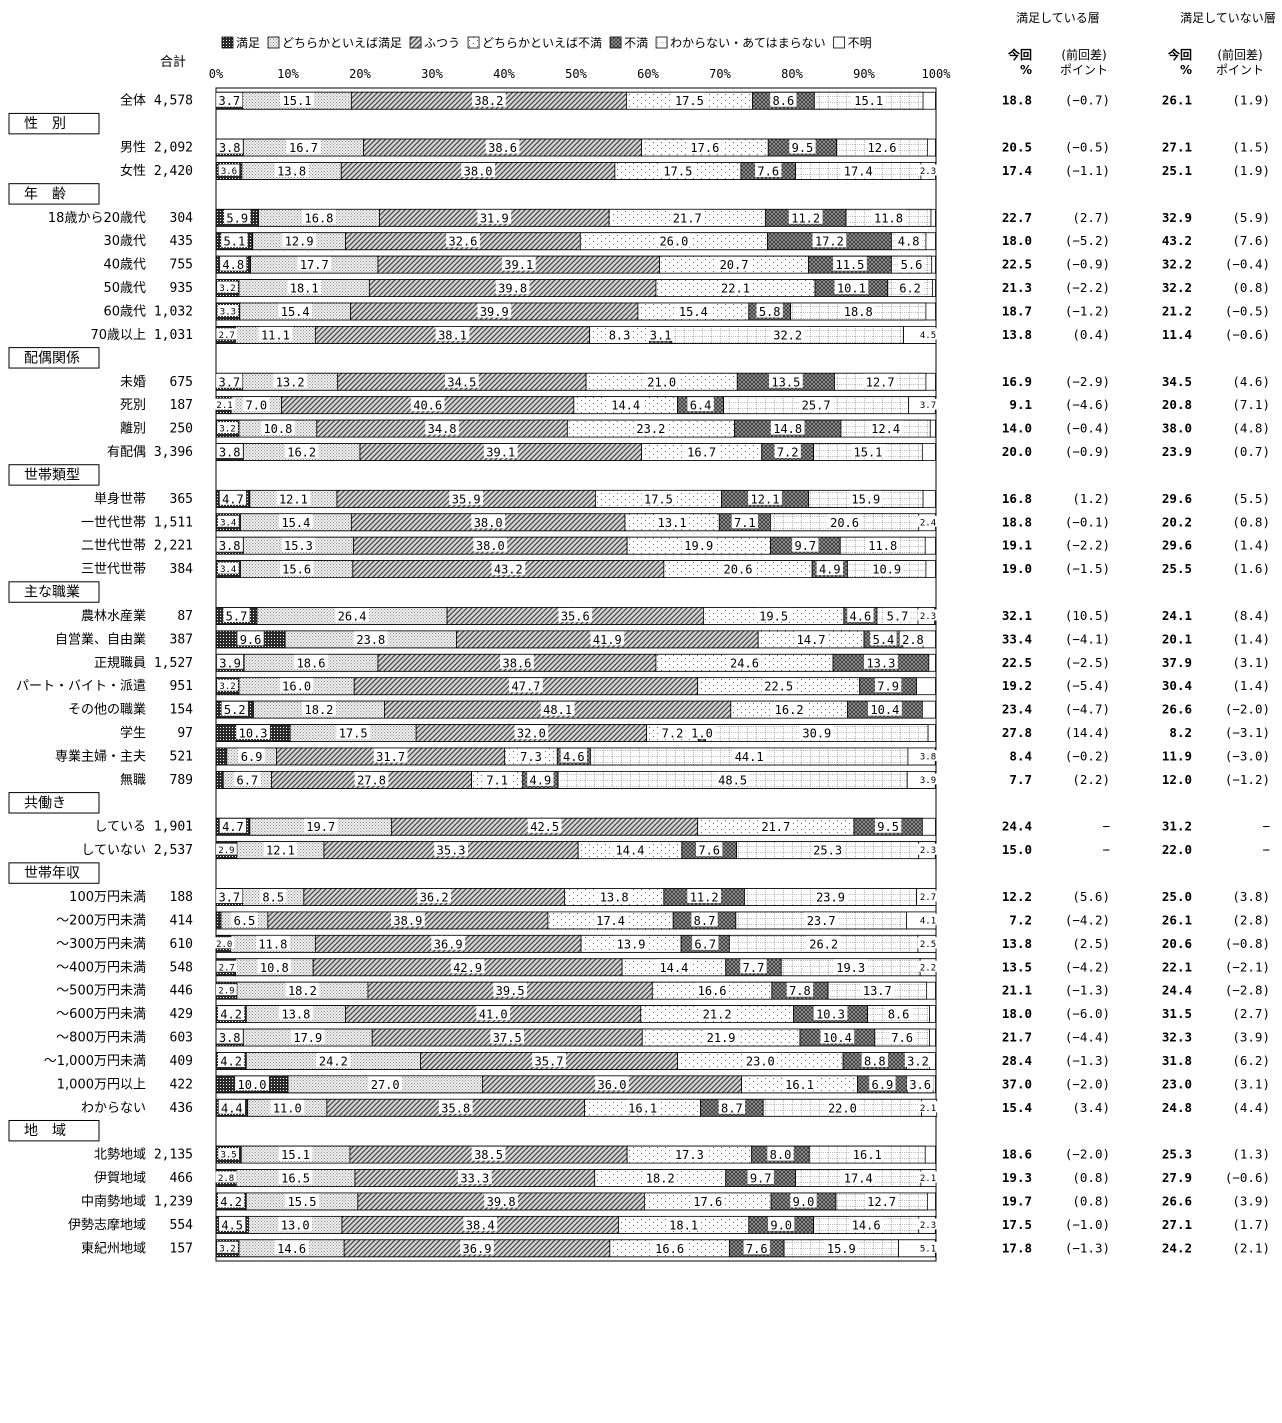  Describe the element at coordinates (371, 780) in the screenshot. I see `data-label: 27.8` at that location.